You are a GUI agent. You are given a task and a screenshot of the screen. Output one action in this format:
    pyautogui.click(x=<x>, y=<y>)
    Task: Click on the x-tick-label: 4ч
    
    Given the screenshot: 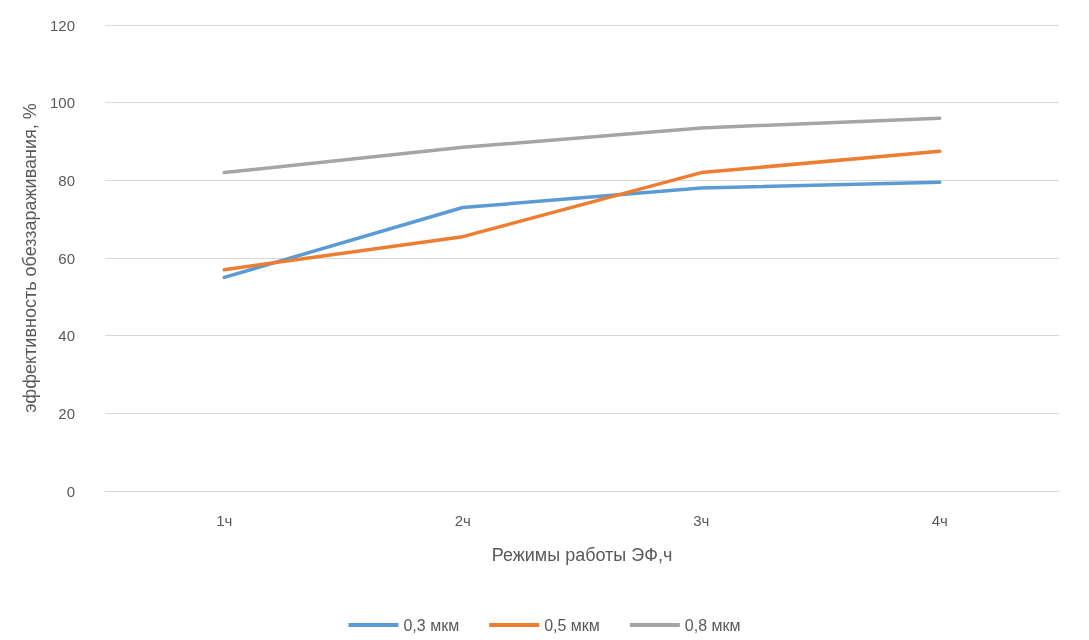 What is the action you would take?
    pyautogui.click(x=939, y=520)
    